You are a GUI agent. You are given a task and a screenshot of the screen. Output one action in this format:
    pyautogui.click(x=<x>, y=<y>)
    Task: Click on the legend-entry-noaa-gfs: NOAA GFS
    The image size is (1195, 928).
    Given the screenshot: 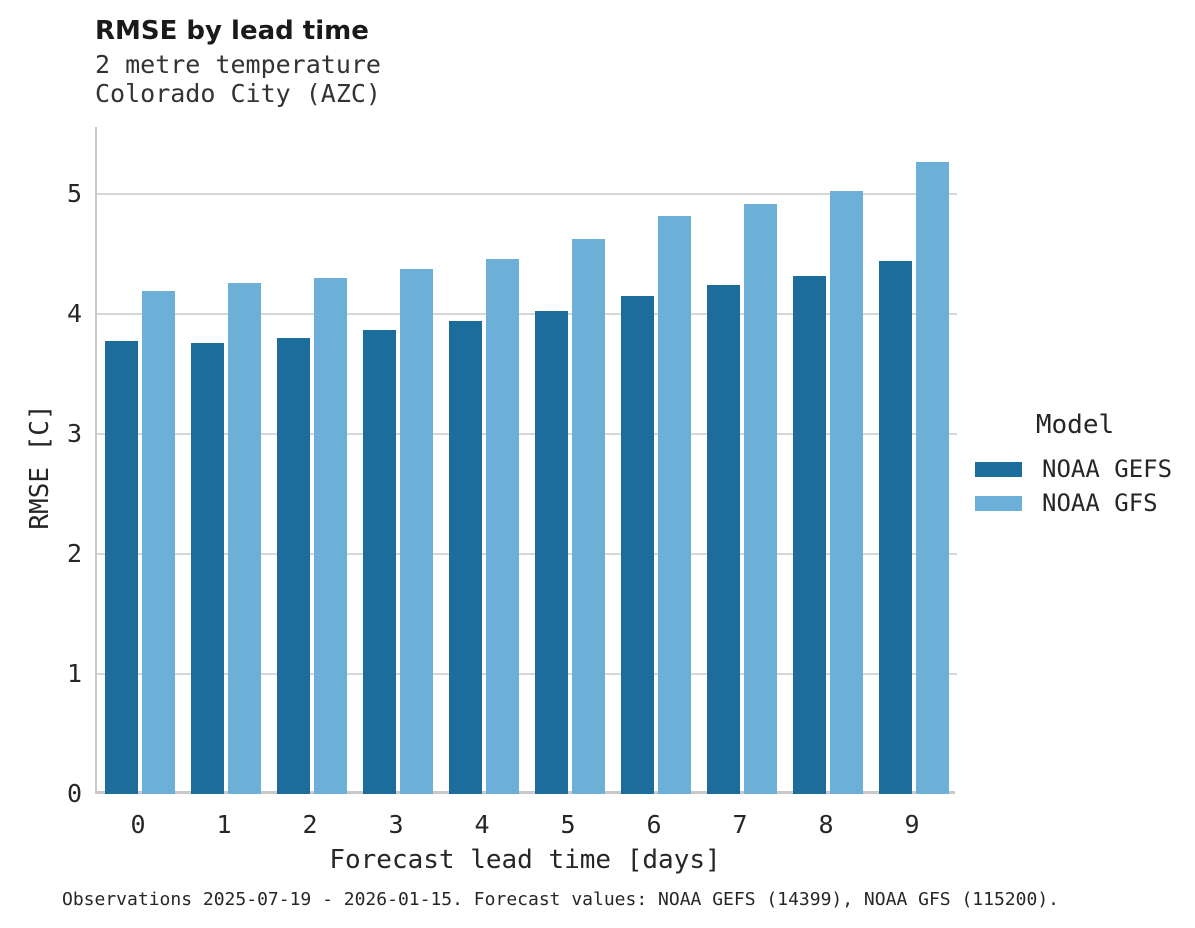 What is the action you would take?
    pyautogui.click(x=1075, y=503)
    